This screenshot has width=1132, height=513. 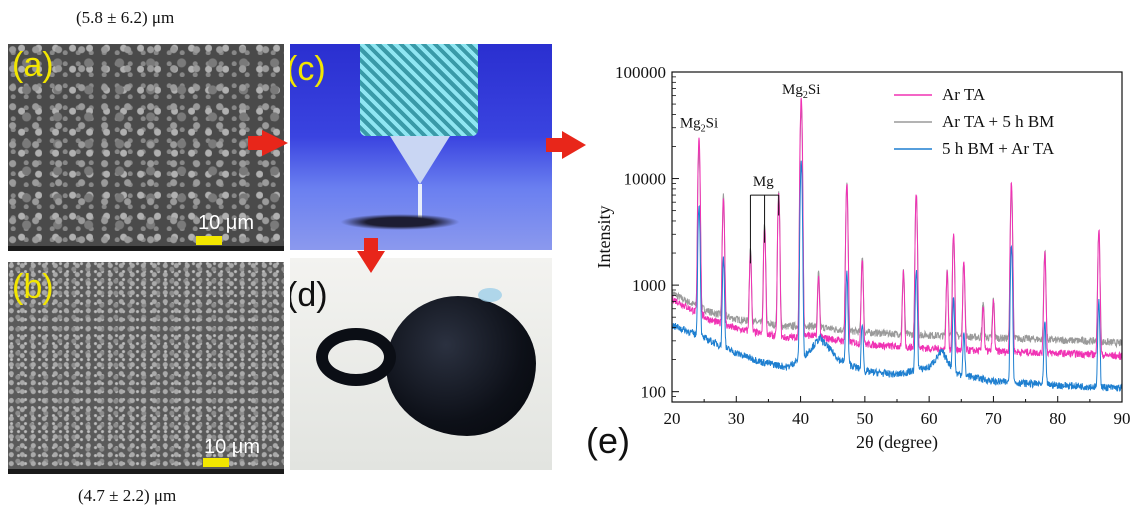 I want to click on printed-part-photo-d: (d), so click(x=421, y=364).